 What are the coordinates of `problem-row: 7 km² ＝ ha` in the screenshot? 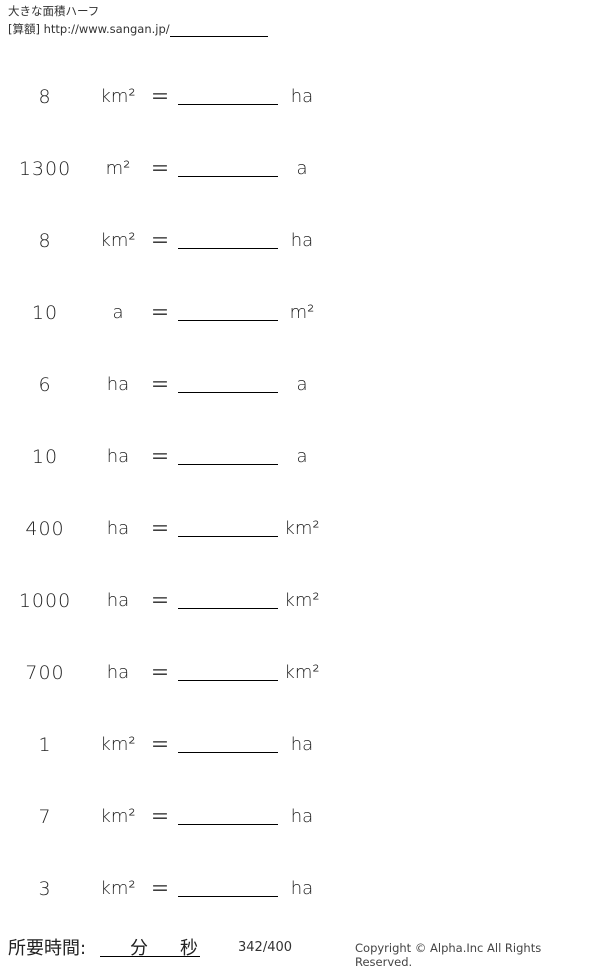 It's located at (170, 817).